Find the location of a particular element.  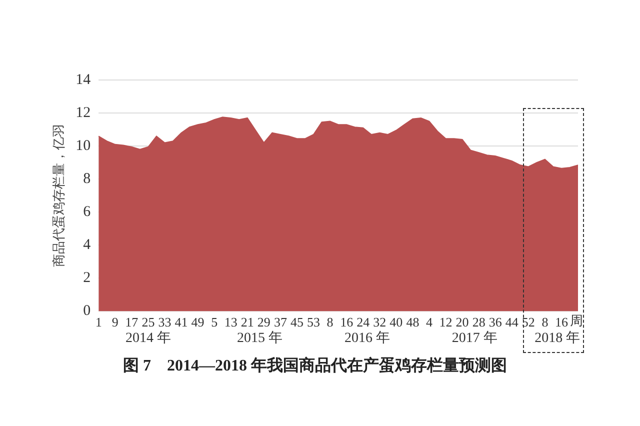

text: 2014 年 is located at coordinates (148, 338).